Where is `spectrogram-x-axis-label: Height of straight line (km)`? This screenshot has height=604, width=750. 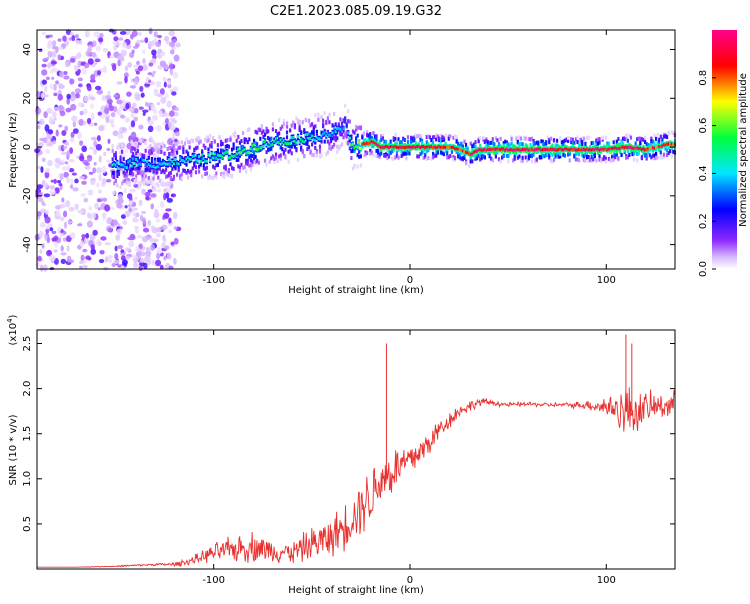 spectrogram-x-axis-label: Height of straight line (km) is located at coordinates (356, 290).